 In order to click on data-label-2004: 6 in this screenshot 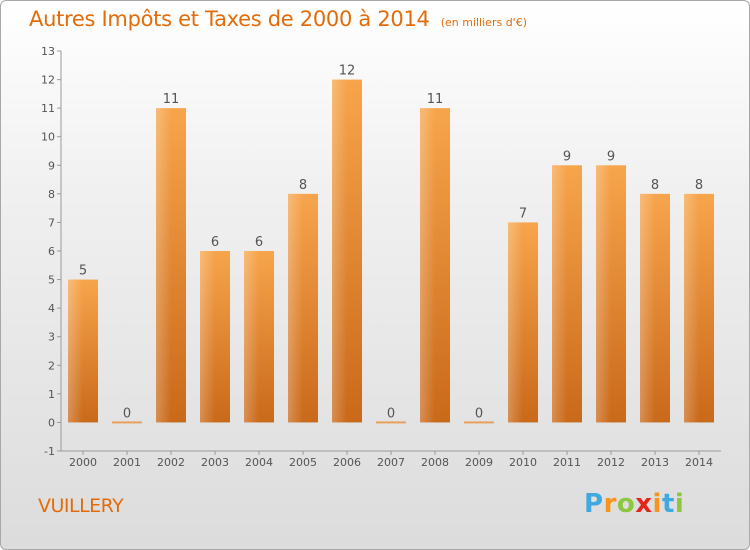, I will do `click(259, 242)`.